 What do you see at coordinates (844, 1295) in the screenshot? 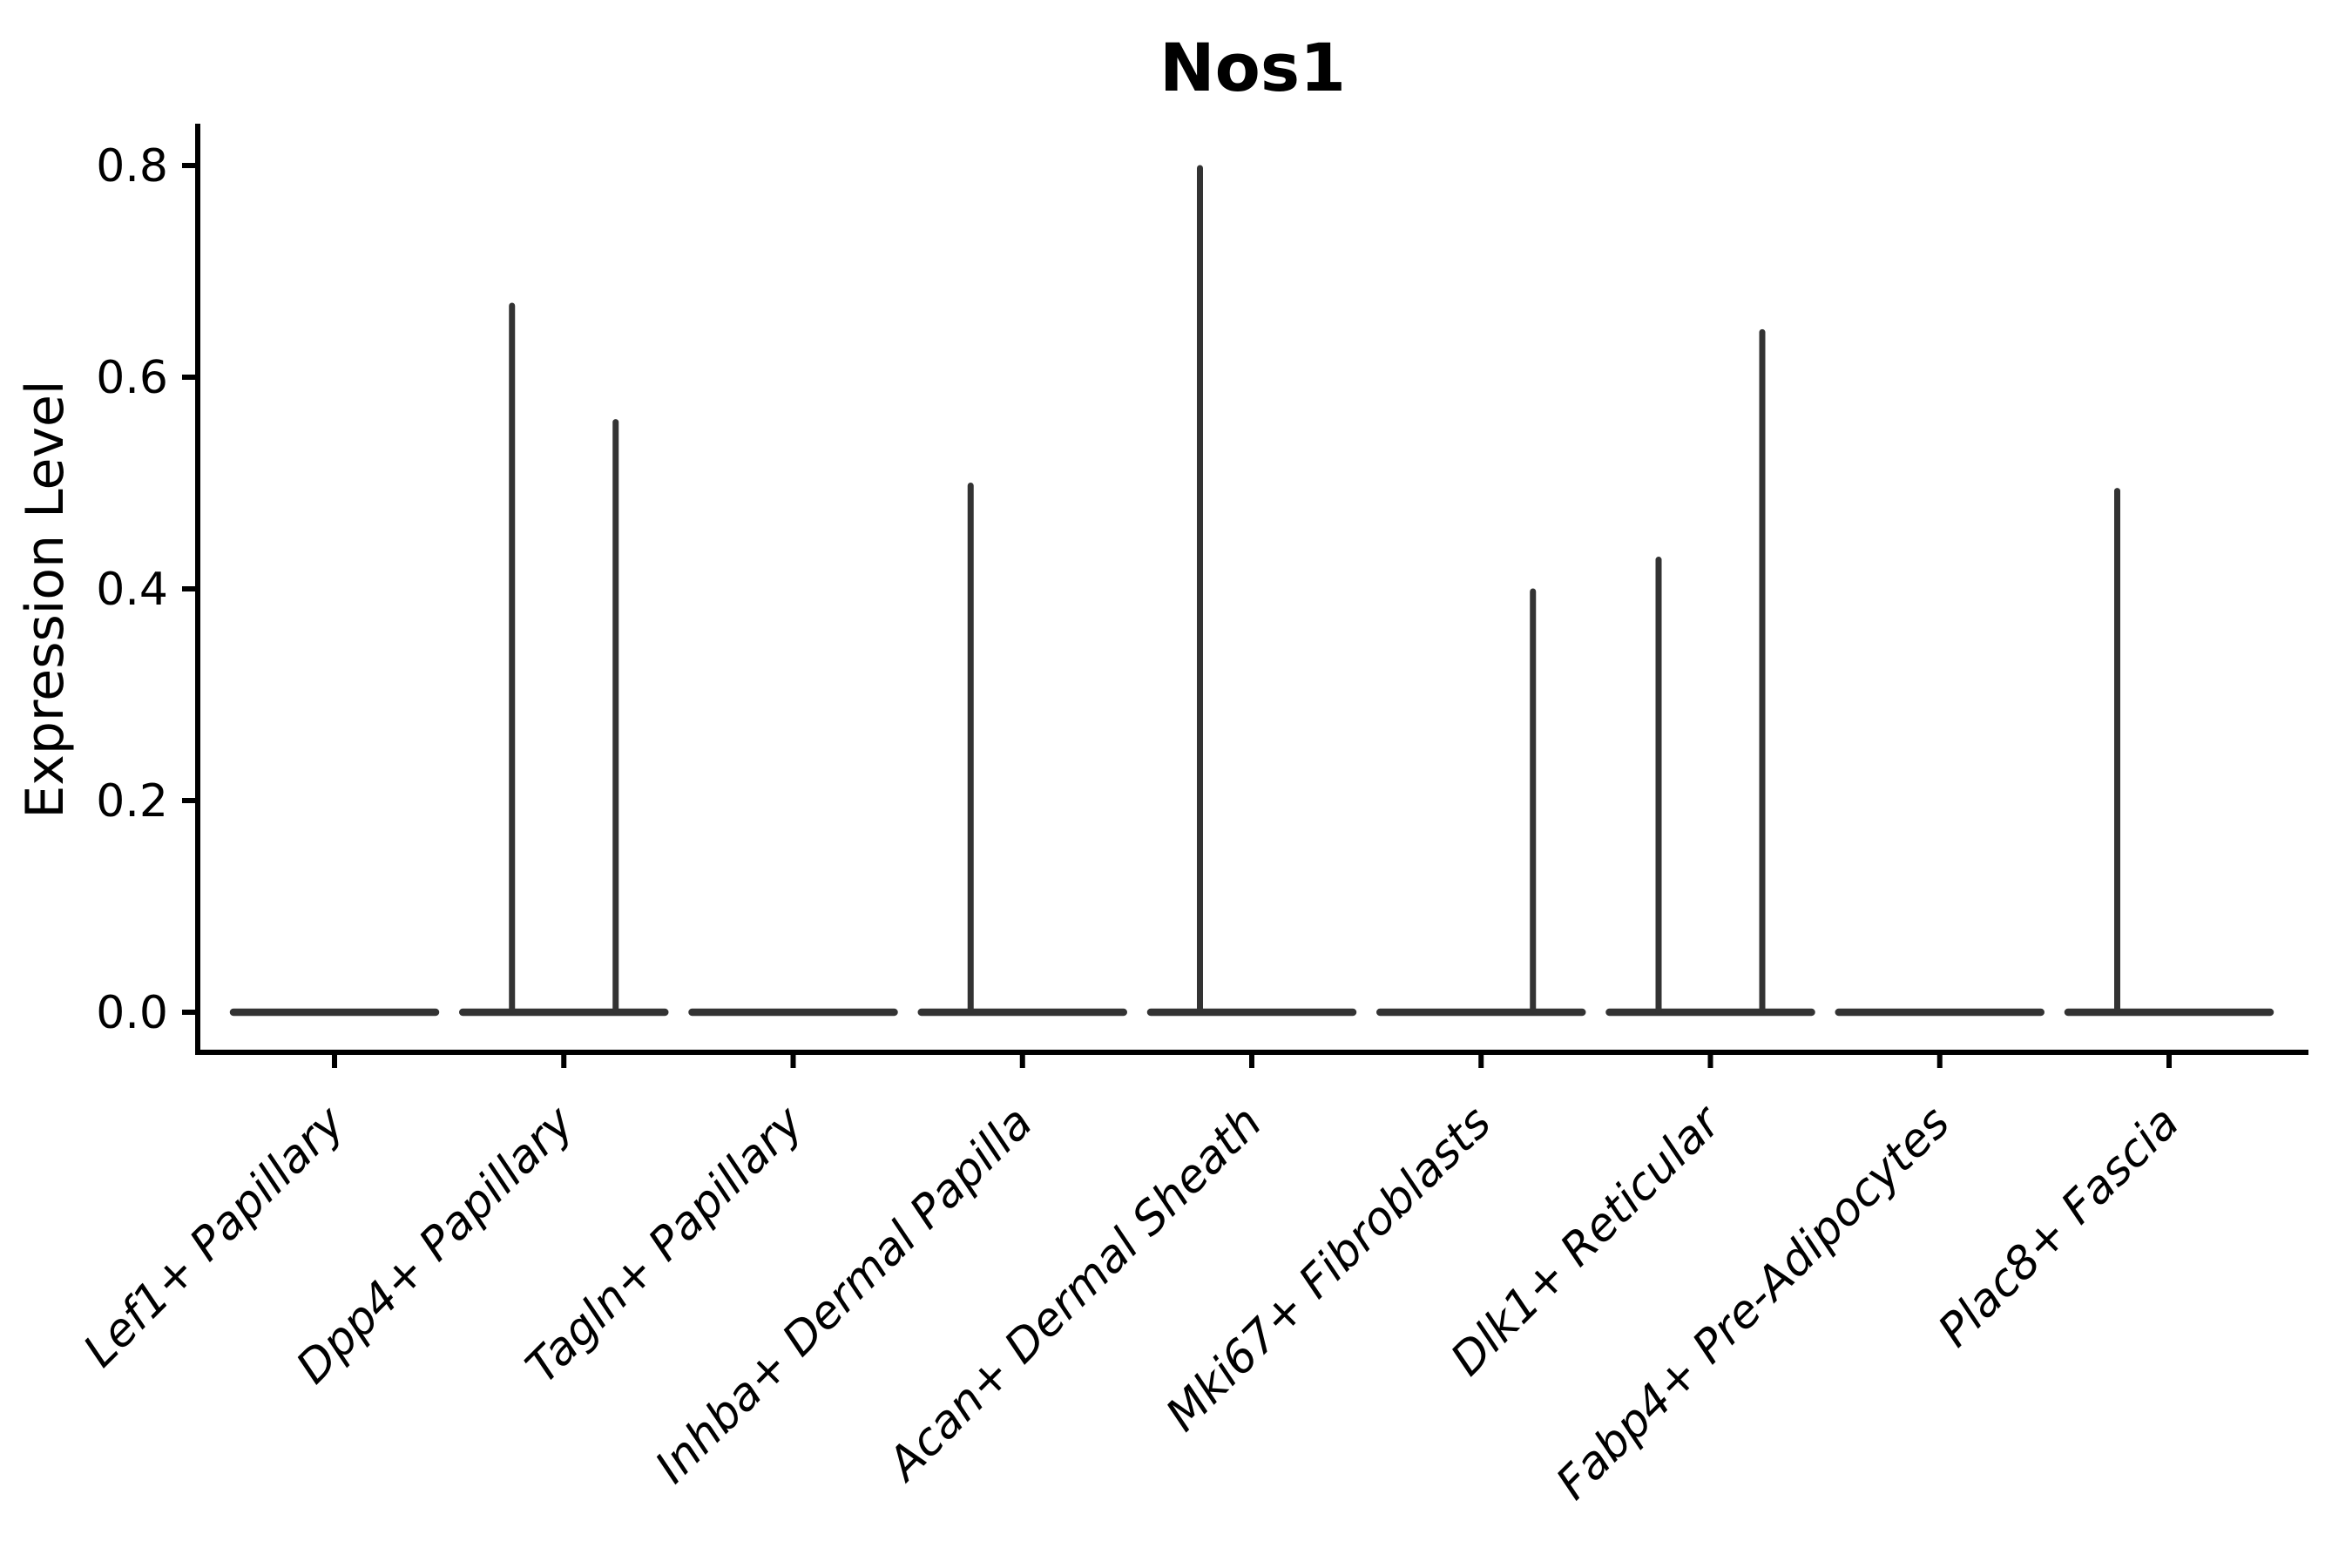
I see `x-tick-label: Inhba+ Dermal Papilla` at bounding box center [844, 1295].